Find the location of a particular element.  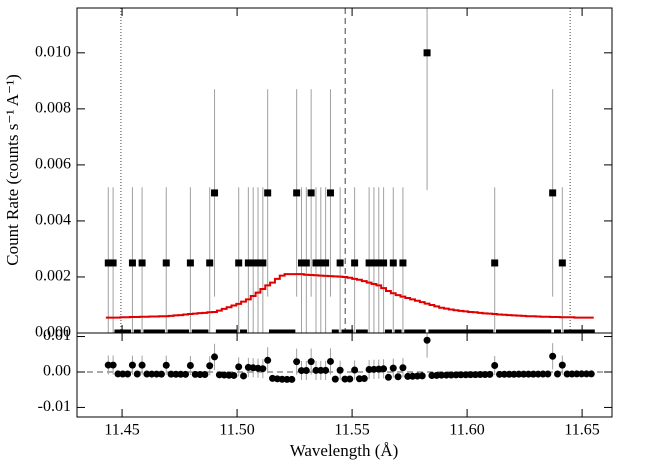

y-tick-label: 0.000 is located at coordinates (53, 332).